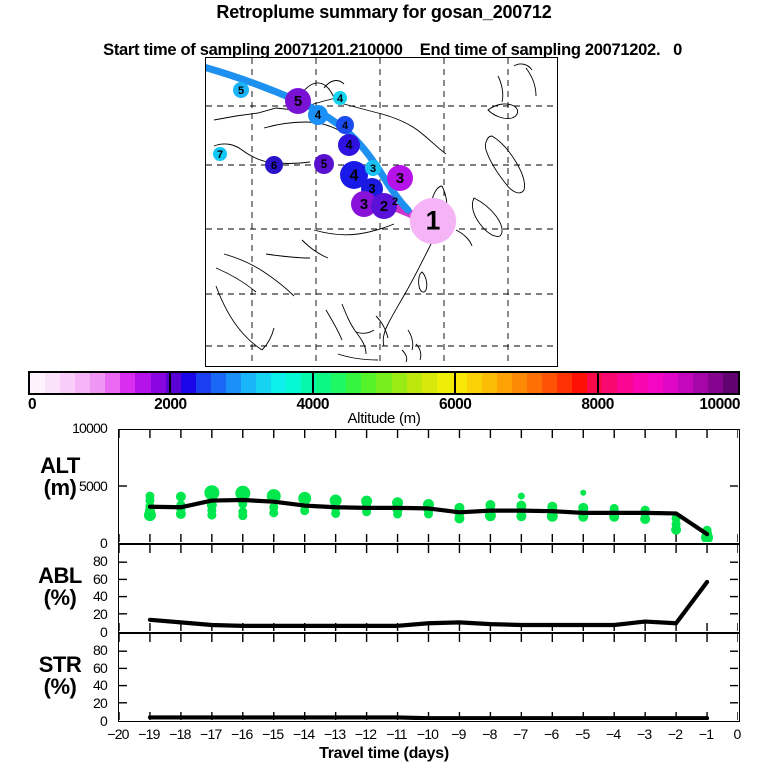 The width and height of the screenshot is (768, 768). I want to click on xtick--4: −4, so click(613, 734).